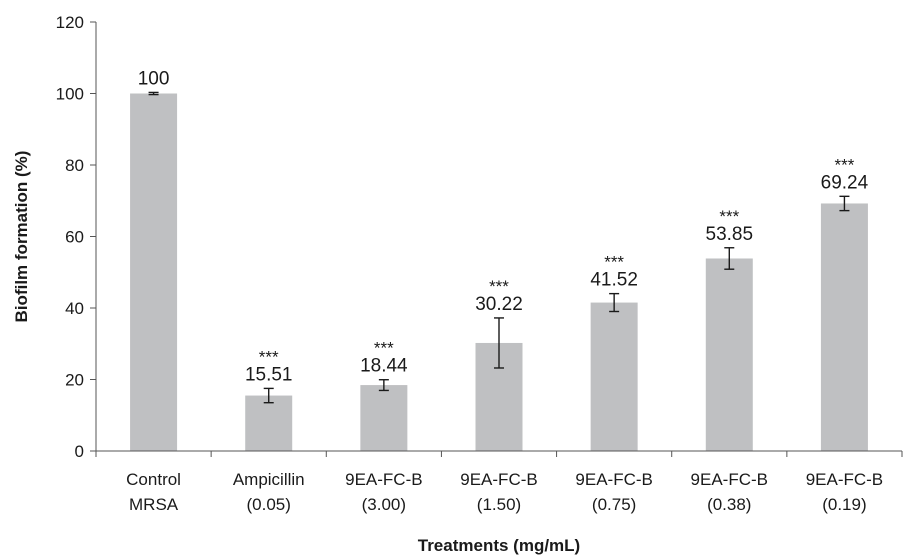  Describe the element at coordinates (74, 165) in the screenshot. I see `y-tick-label: 80` at that location.